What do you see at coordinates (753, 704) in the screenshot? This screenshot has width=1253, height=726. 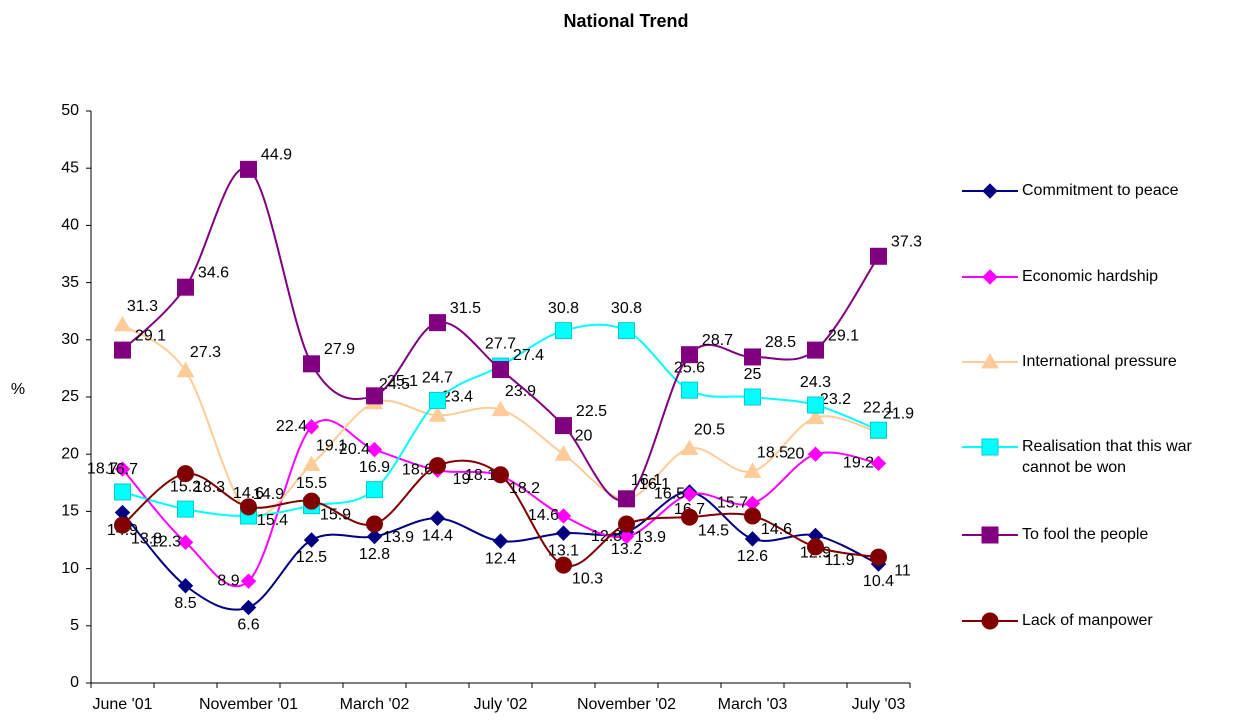 I see `x-tick-label: March '03` at bounding box center [753, 704].